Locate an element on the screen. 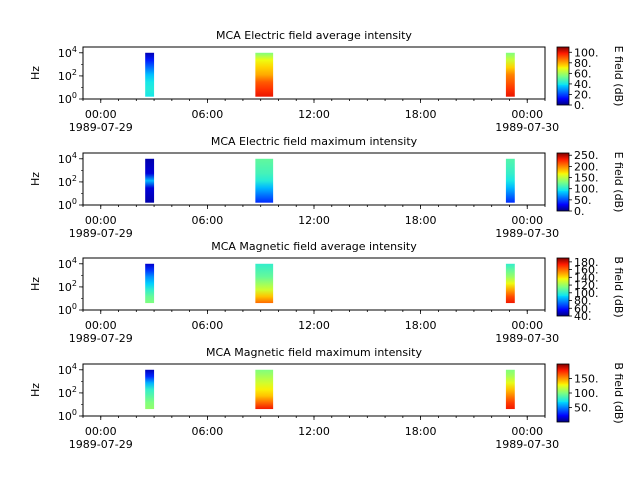 This screenshot has width=640, height=484. colorbar-tick-label: 160. is located at coordinates (586, 270).